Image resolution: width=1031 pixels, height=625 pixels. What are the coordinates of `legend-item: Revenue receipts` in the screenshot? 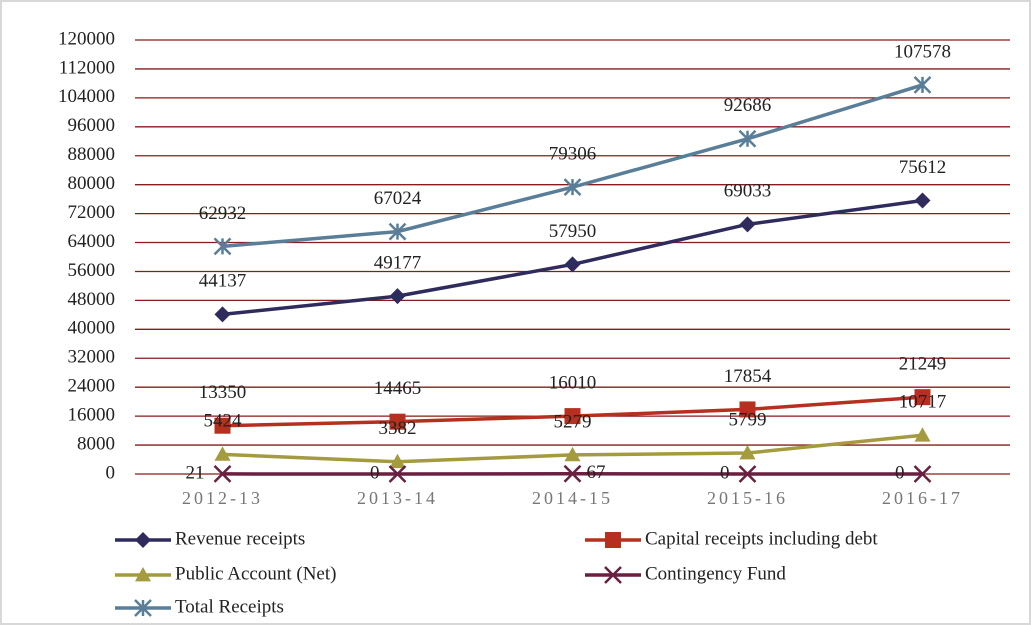 It's located at (210, 538).